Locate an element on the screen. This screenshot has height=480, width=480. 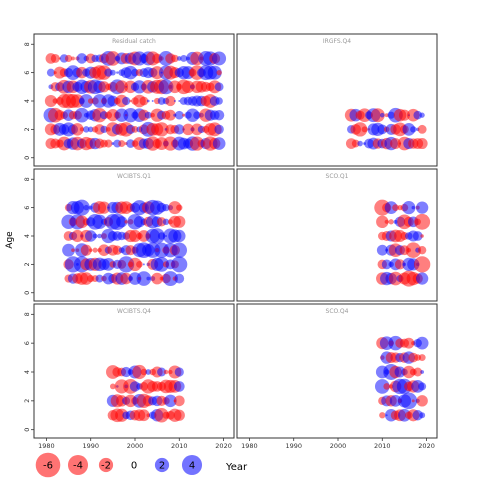
panel-4: SCO.Q1 is located at coordinates (337, 235).